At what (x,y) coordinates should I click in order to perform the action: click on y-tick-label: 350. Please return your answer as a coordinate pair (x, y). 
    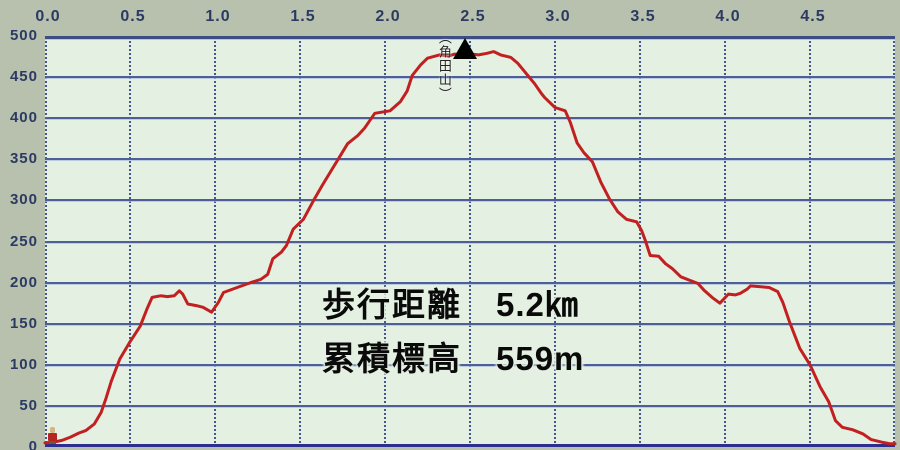
    Looking at the image, I should click on (23, 159).